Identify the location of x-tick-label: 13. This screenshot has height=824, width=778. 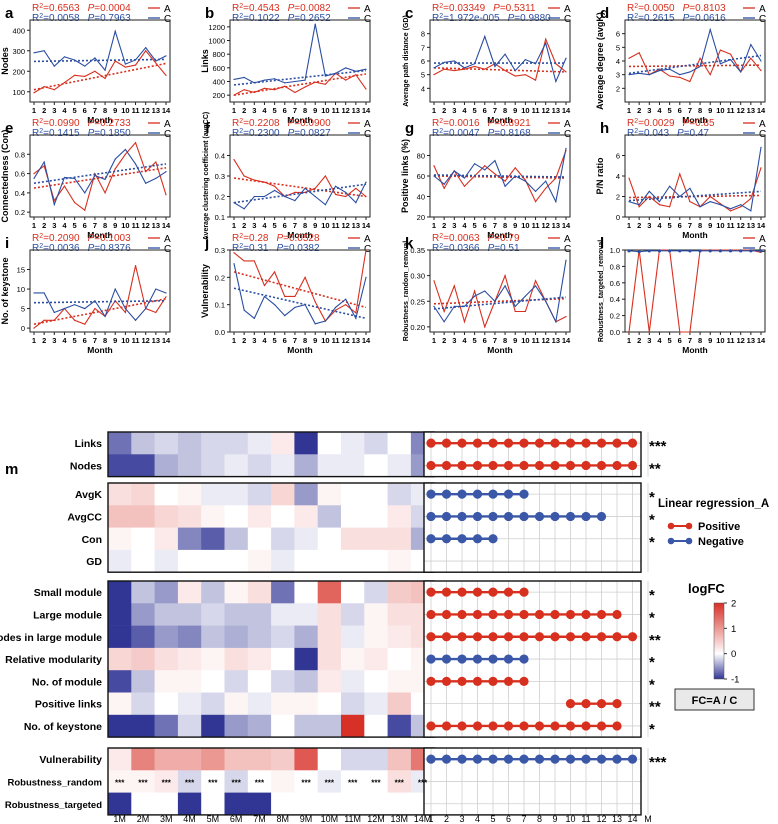
(356, 110).